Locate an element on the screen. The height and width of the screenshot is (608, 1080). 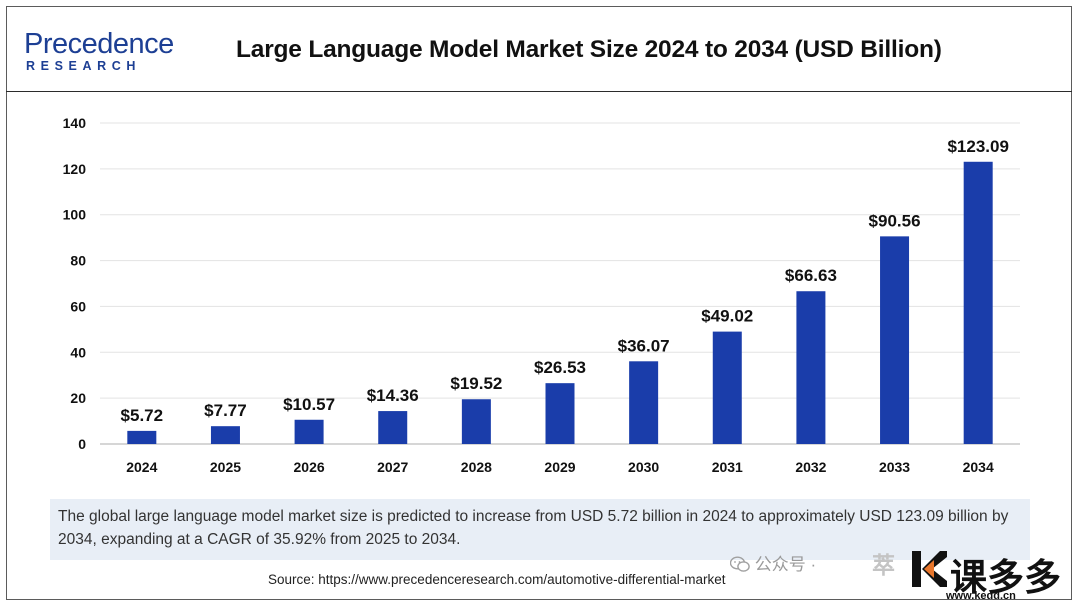
x-tick-label: 2030 is located at coordinates (643, 467).